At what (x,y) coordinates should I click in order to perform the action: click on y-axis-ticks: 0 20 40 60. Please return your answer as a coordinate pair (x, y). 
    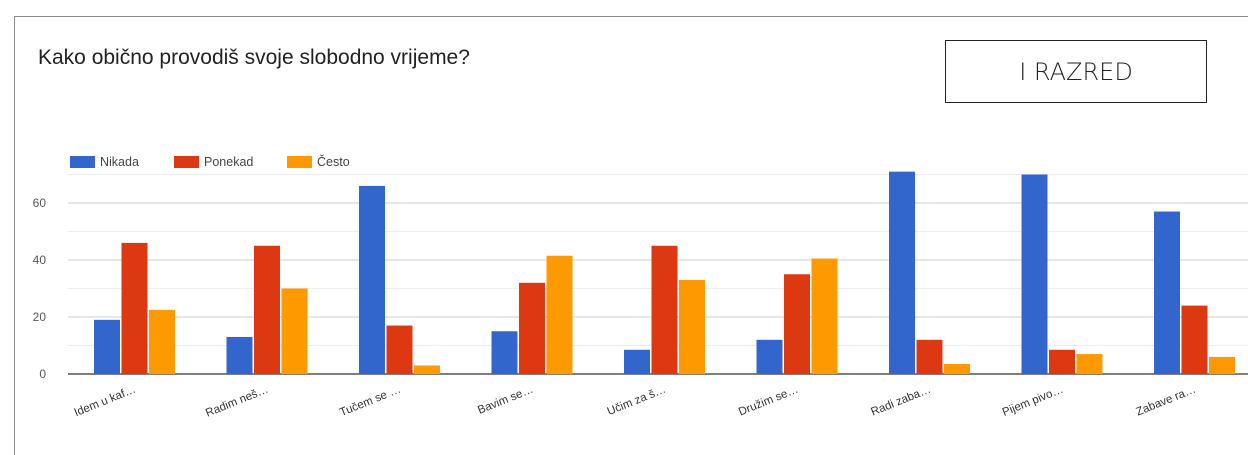
    Looking at the image, I should click on (40, 288).